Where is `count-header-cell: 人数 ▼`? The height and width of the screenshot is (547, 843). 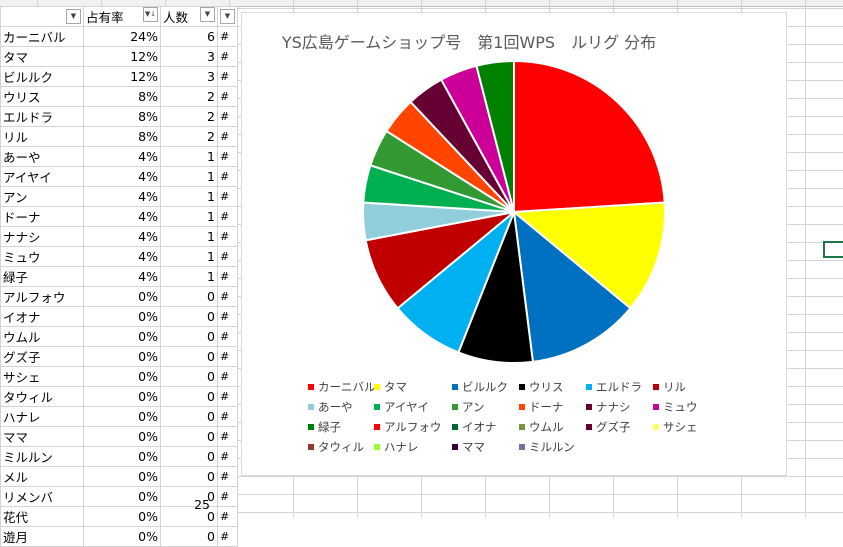 count-header-cell: 人数 ▼ is located at coordinates (189, 16).